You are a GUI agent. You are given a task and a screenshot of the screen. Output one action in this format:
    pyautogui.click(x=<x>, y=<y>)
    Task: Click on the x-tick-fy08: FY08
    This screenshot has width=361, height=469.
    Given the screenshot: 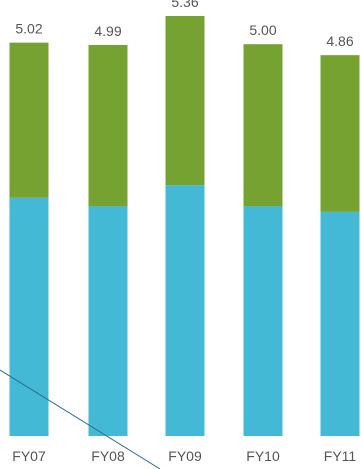 What is the action you would take?
    pyautogui.click(x=108, y=456)
    